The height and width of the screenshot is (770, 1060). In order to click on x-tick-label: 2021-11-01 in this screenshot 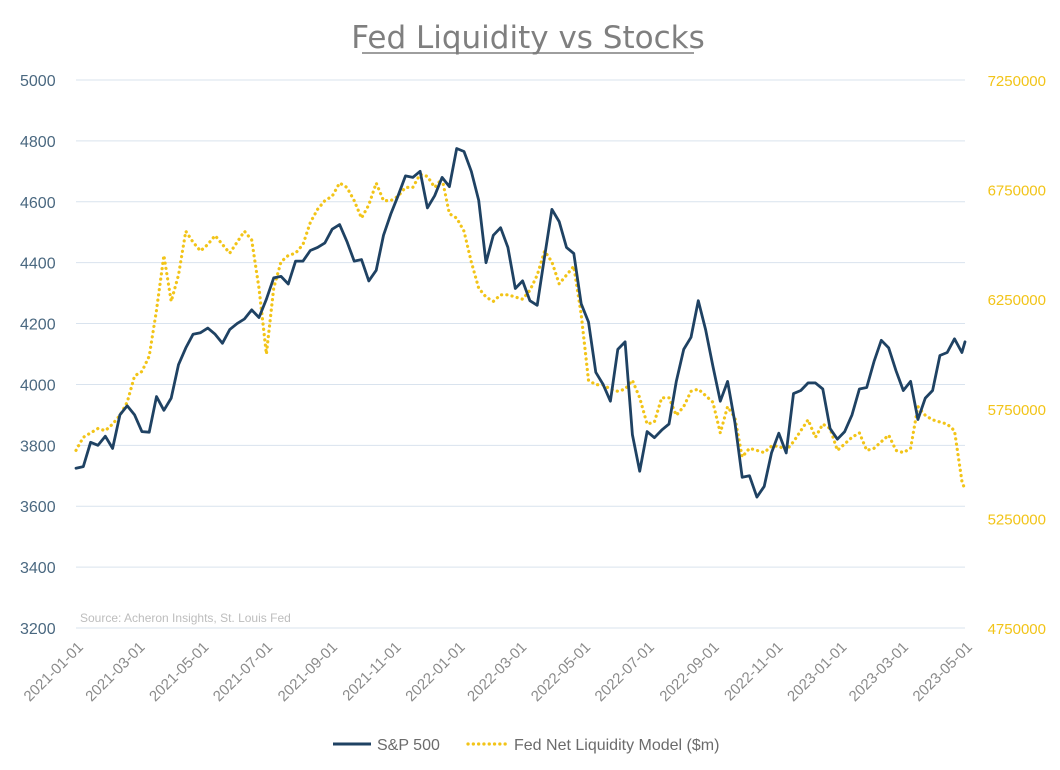, I will do `click(371, 671)`.